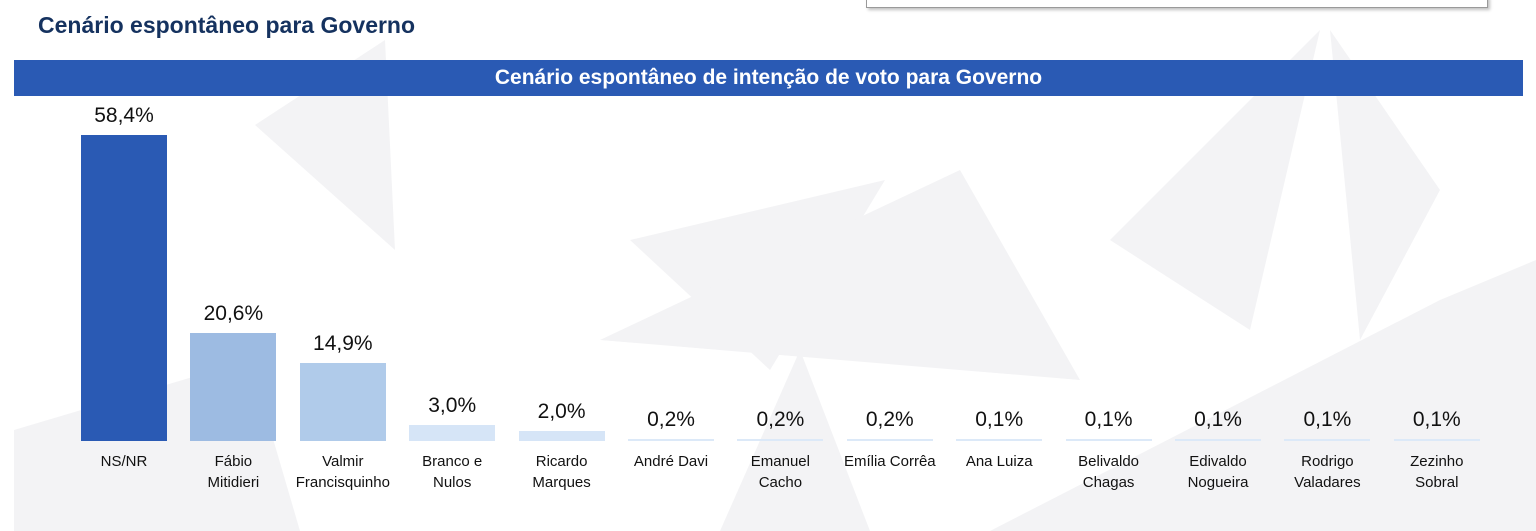  I want to click on data-label: 3,0%, so click(452, 406).